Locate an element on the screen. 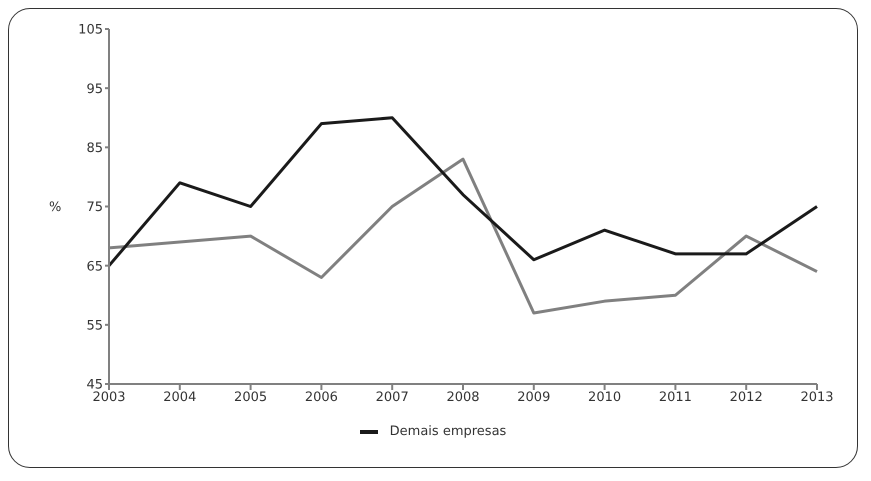  x-tick-label: 2005 is located at coordinates (251, 398).